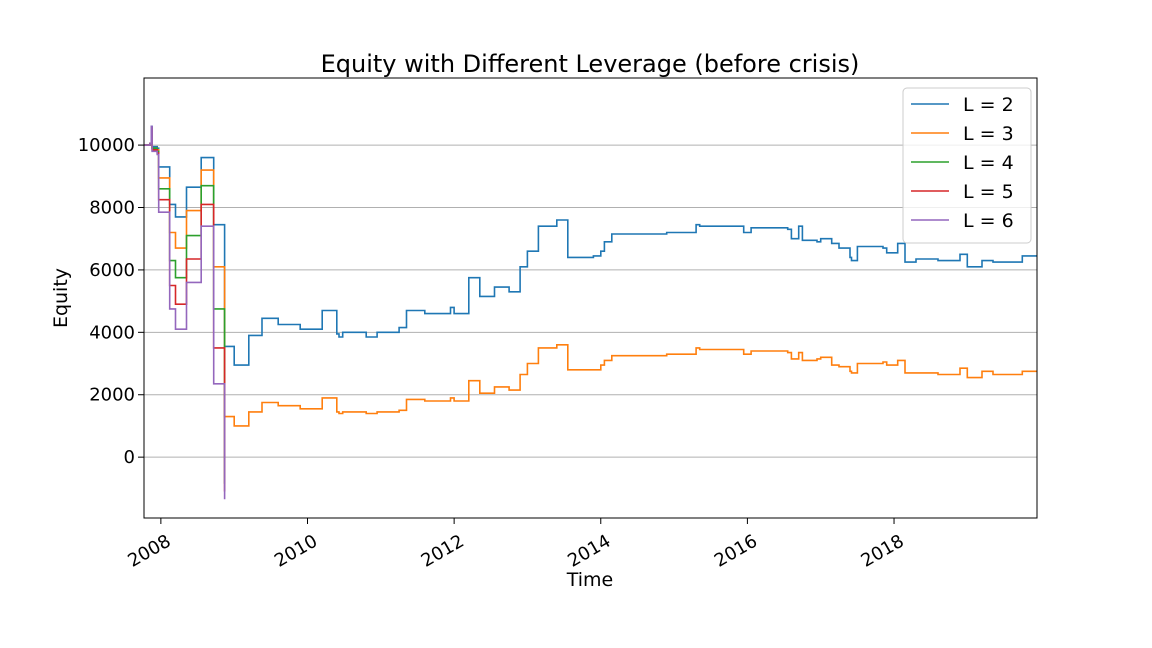 This screenshot has width=1152, height=648. What do you see at coordinates (988, 134) in the screenshot?
I see `legend-label: L = 3` at bounding box center [988, 134].